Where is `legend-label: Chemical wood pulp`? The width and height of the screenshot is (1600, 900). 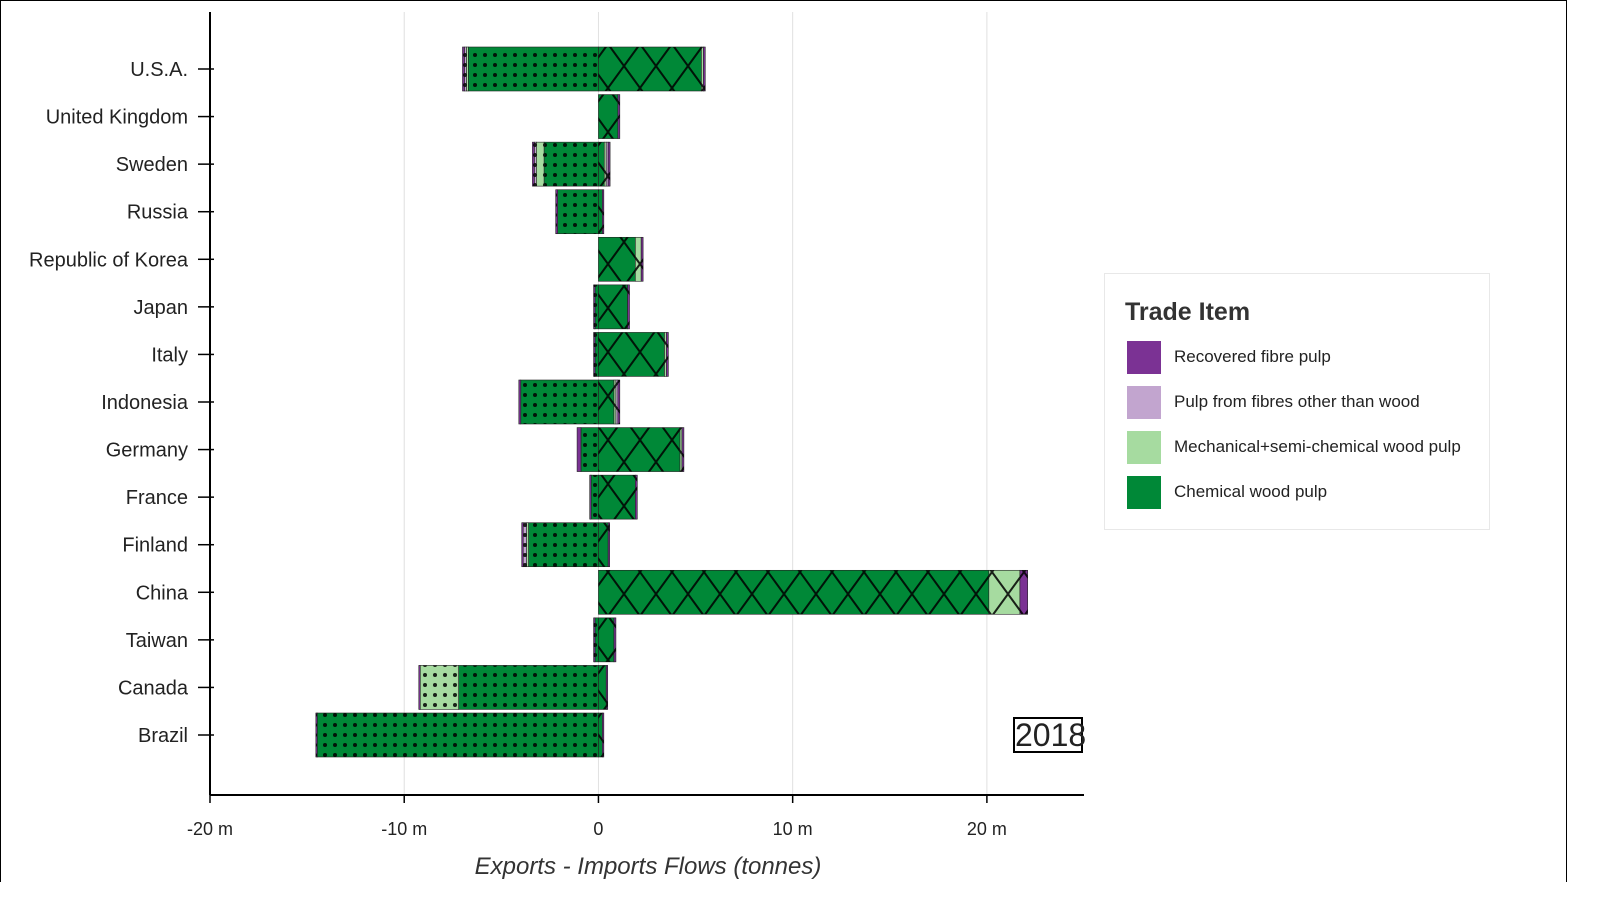 legend-label: Chemical wood pulp is located at coordinates (1251, 491).